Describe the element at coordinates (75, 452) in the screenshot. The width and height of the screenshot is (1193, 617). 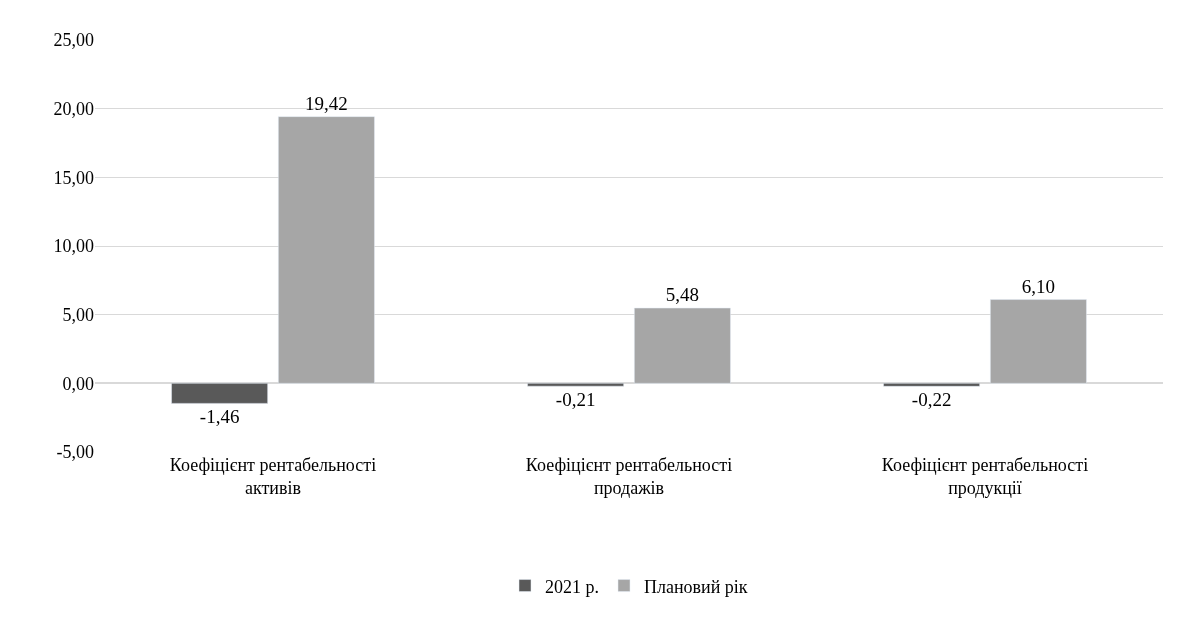
I see `y-tick-label: -5,00` at that location.